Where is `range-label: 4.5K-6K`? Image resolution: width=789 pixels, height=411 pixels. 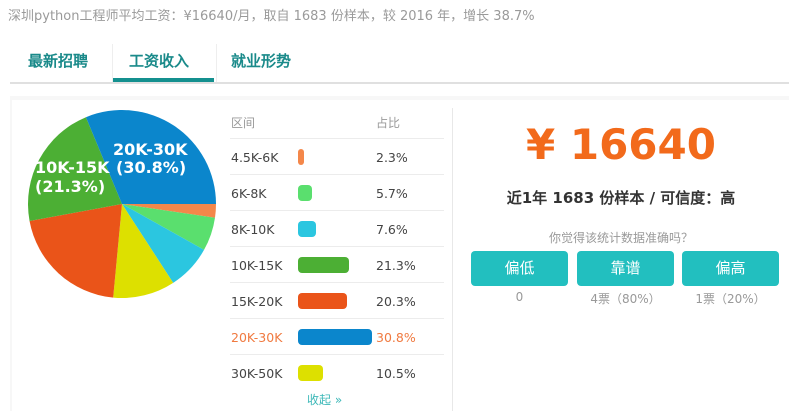
range-label: 4.5K-6K is located at coordinates (255, 157).